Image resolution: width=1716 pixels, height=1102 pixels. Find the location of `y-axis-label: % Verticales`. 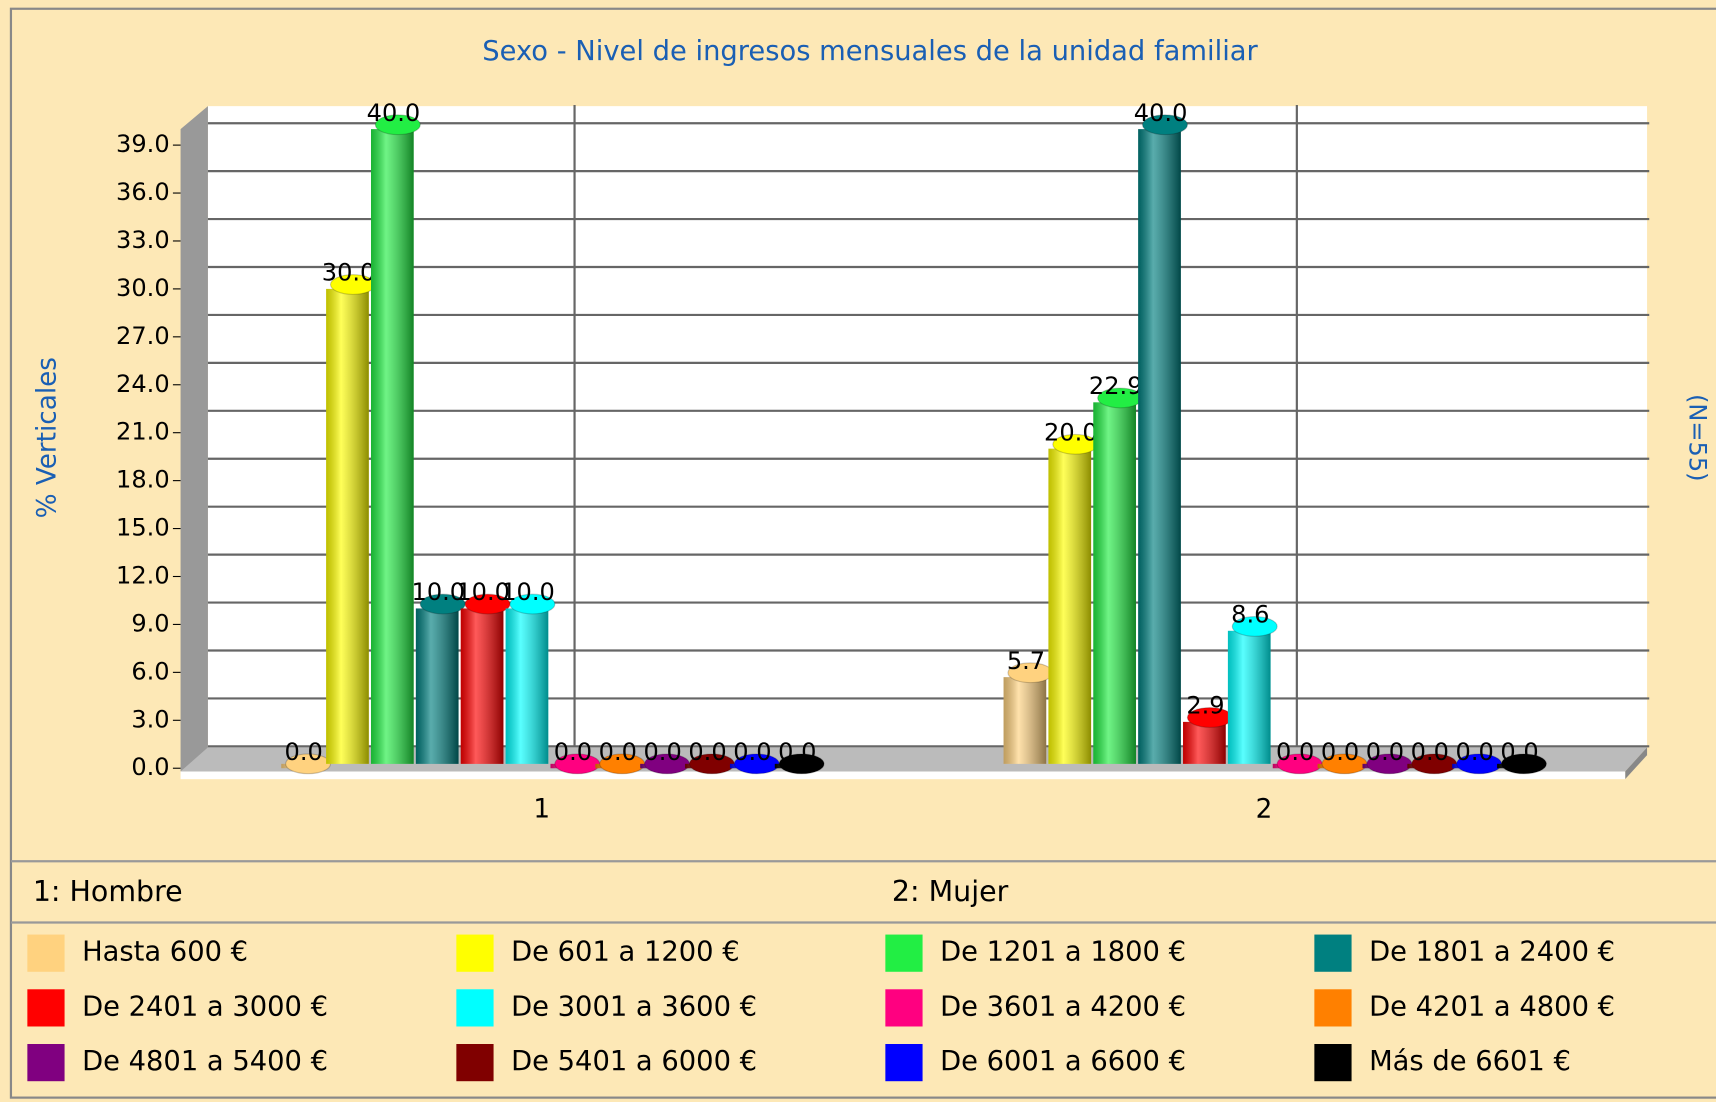

y-axis-label: % Verticales is located at coordinates (48, 437).